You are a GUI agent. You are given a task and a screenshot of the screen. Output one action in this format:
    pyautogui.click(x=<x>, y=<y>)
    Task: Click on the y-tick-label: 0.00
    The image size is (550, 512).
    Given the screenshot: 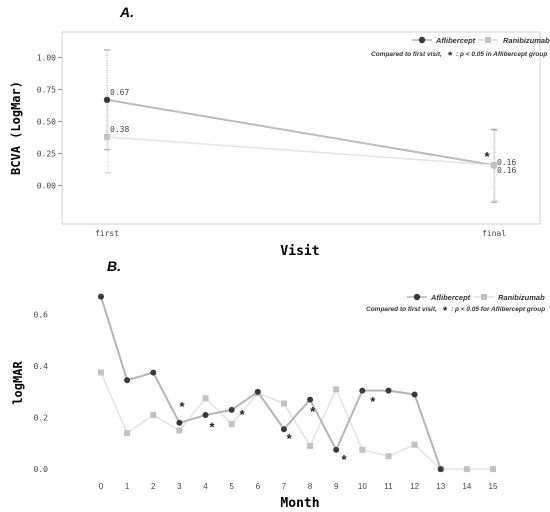 What is the action you would take?
    pyautogui.click(x=46, y=186)
    